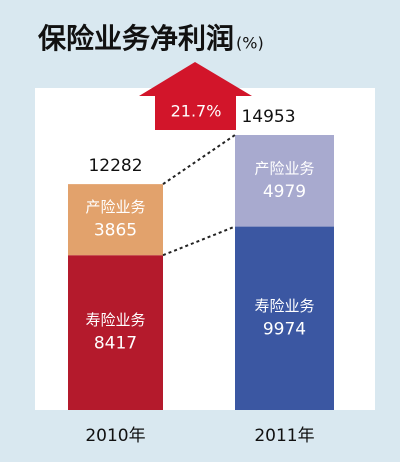 This screenshot has height=462, width=400. What do you see at coordinates (115, 166) in the screenshot?
I see `total-label: 12282` at bounding box center [115, 166].